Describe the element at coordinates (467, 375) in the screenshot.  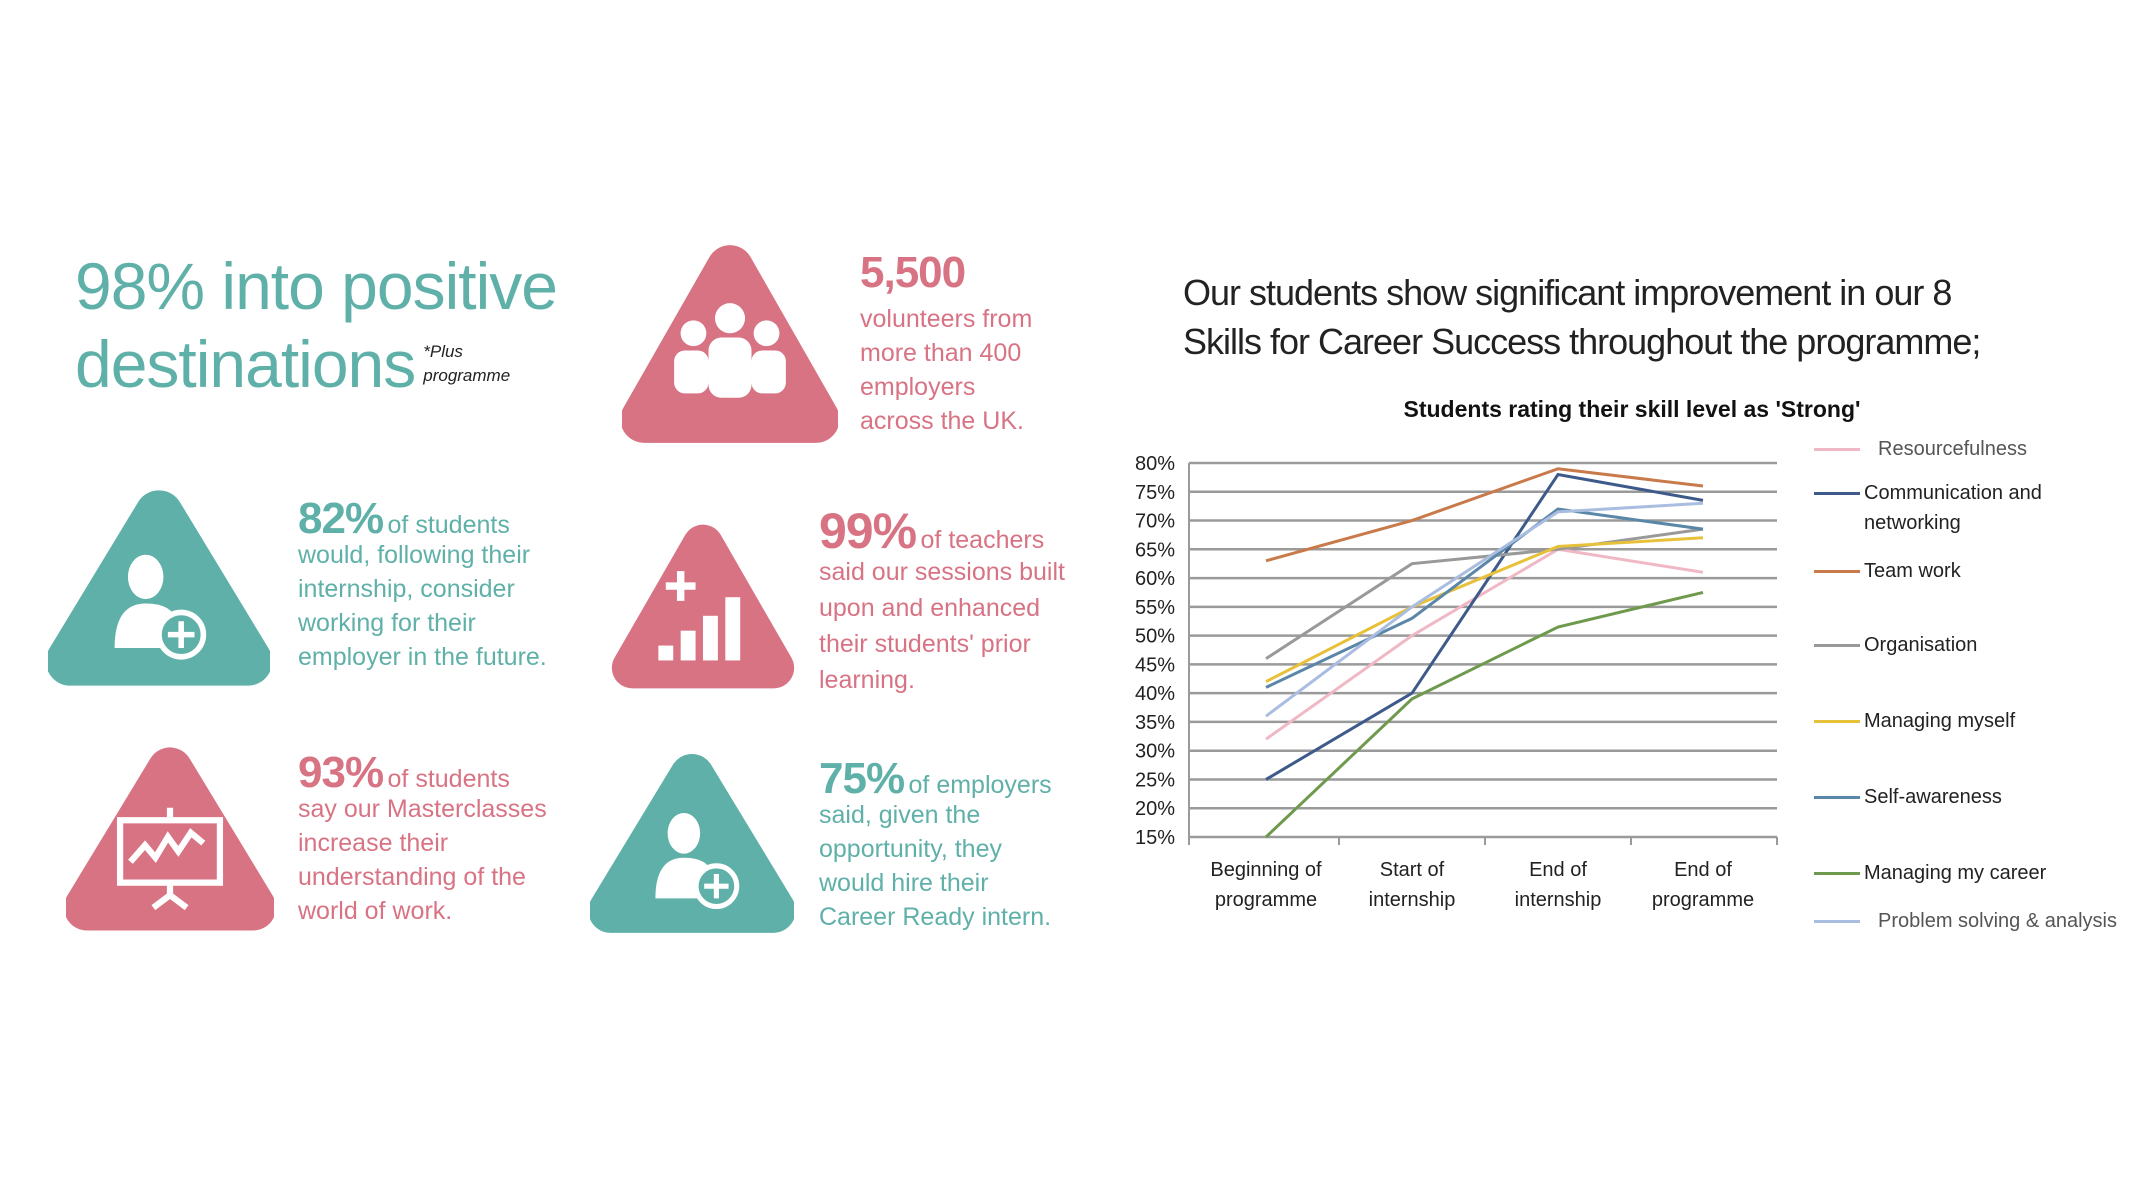
I see `headline-note-2: programme` at that location.